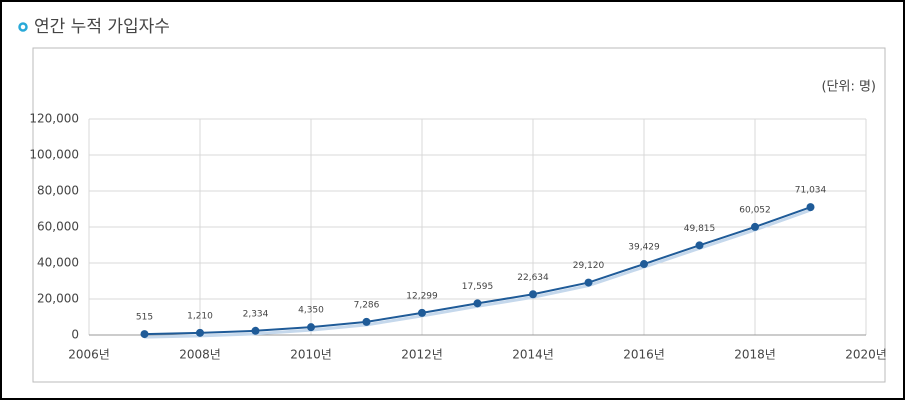  What do you see at coordinates (422, 355) in the screenshot?
I see `x-tick-label: 2012년` at bounding box center [422, 355].